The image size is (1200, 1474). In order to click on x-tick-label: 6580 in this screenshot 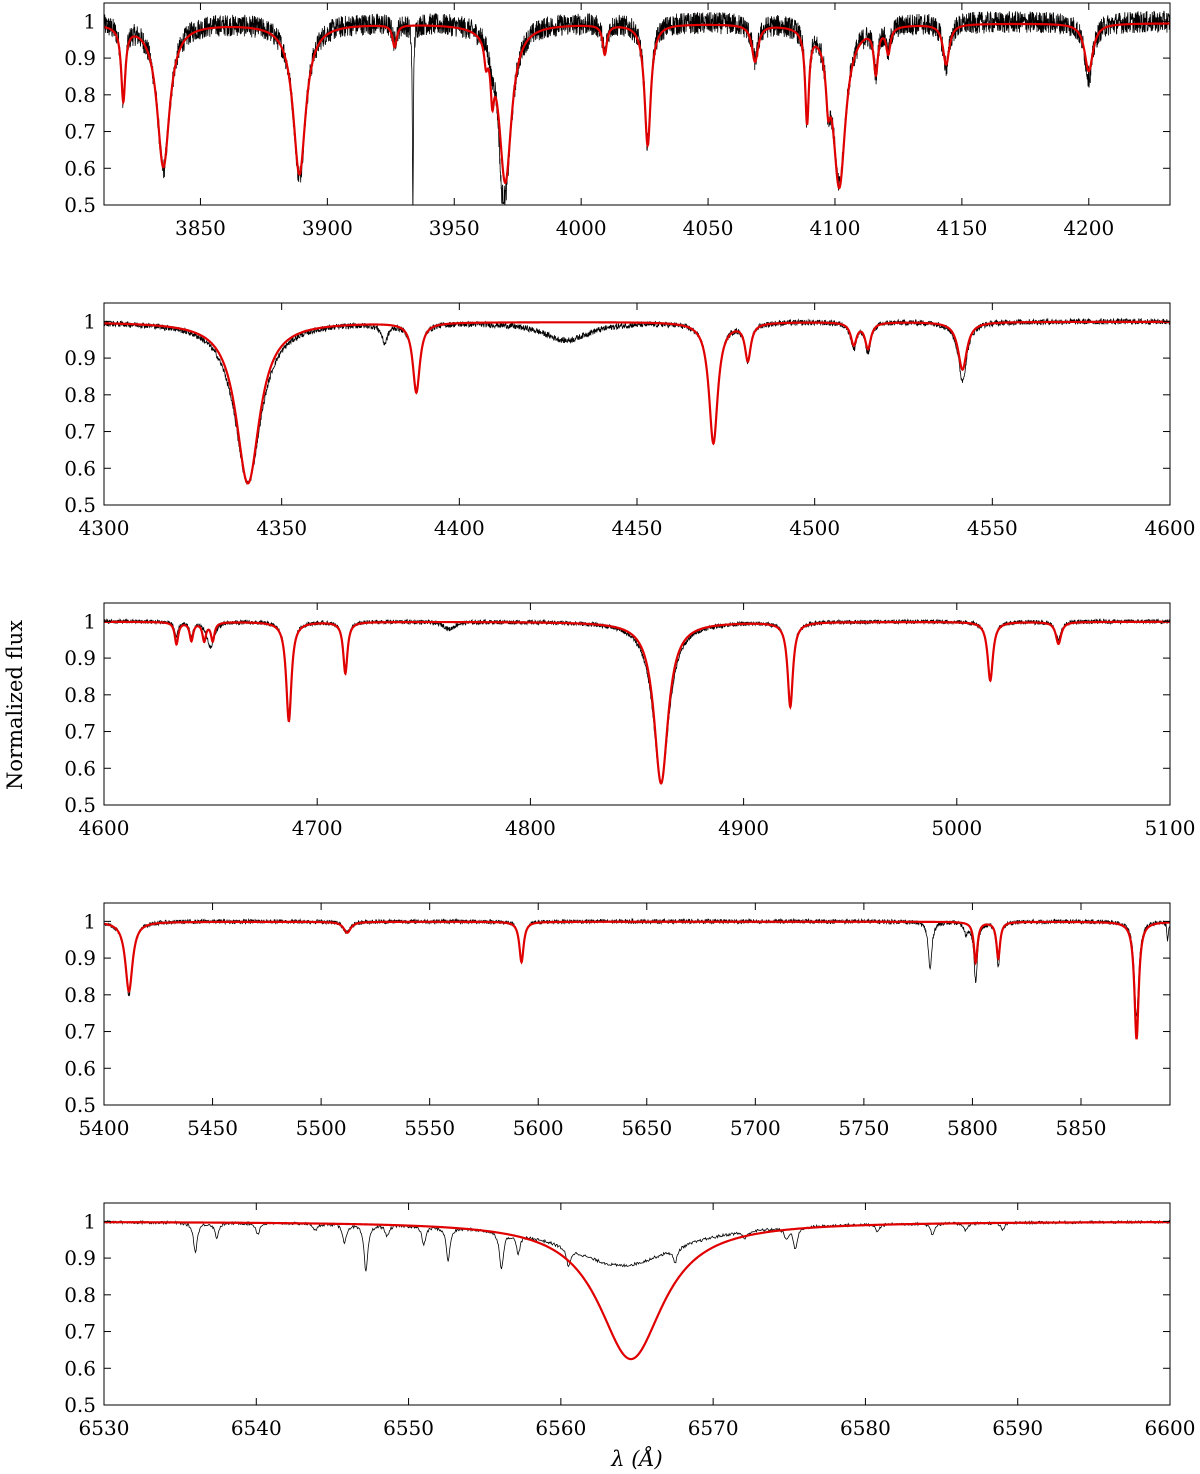, I will do `click(865, 1428)`.